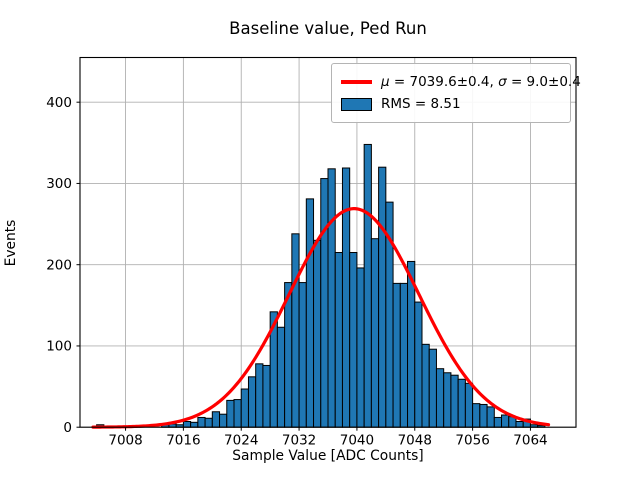  What do you see at coordinates (59, 103) in the screenshot?
I see `y-tick-label: 400` at bounding box center [59, 103].